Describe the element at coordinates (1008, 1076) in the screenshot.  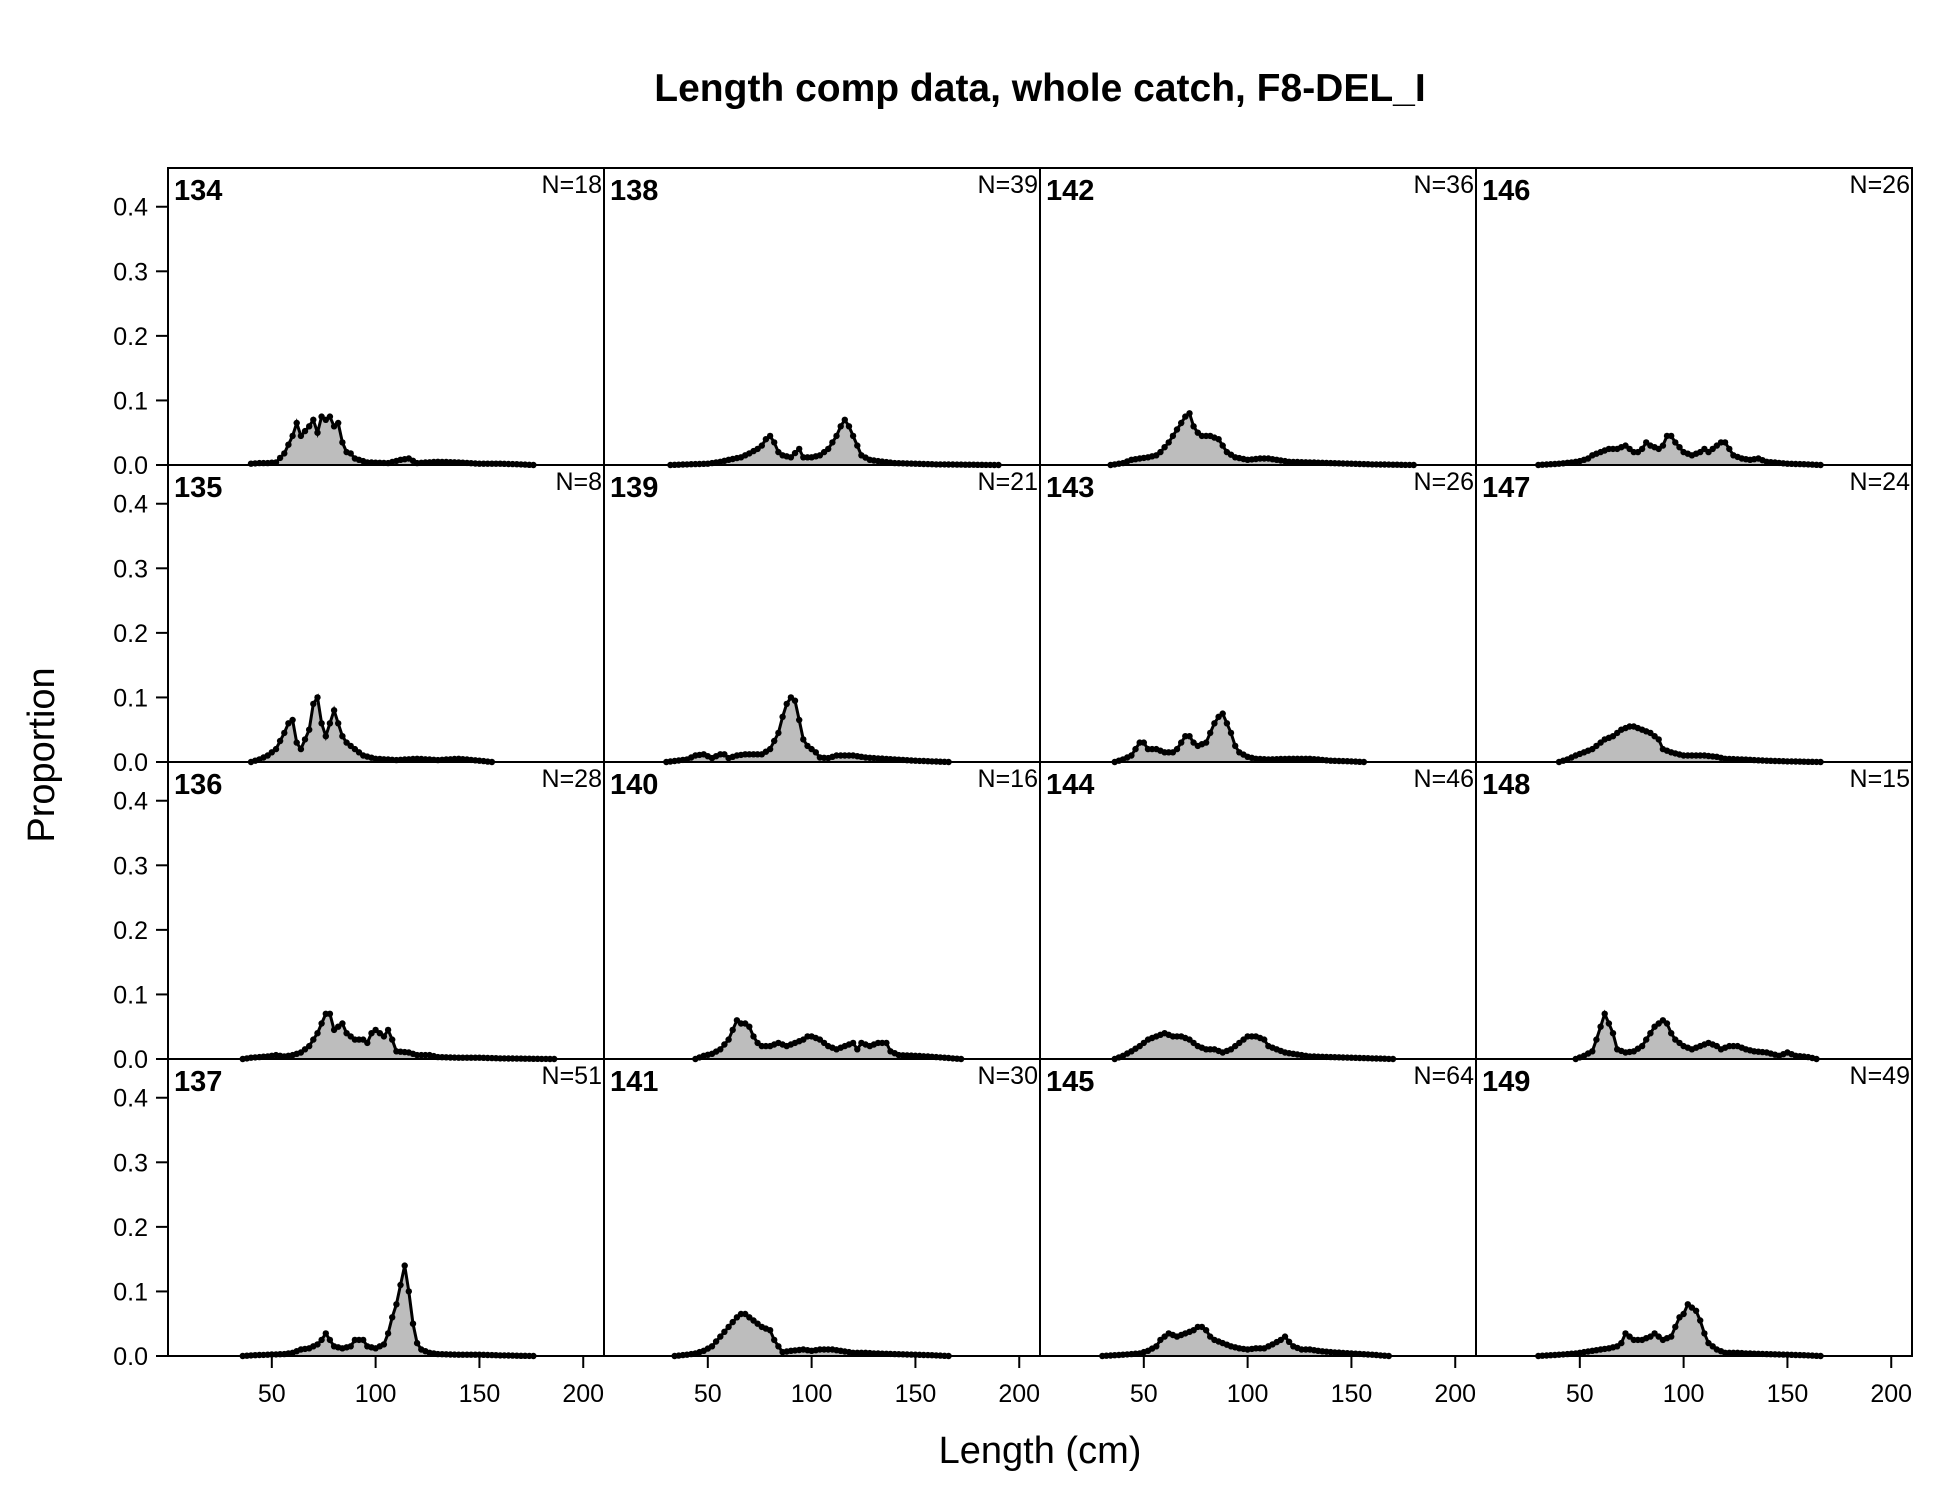
I see `n-label: N=30` at that location.